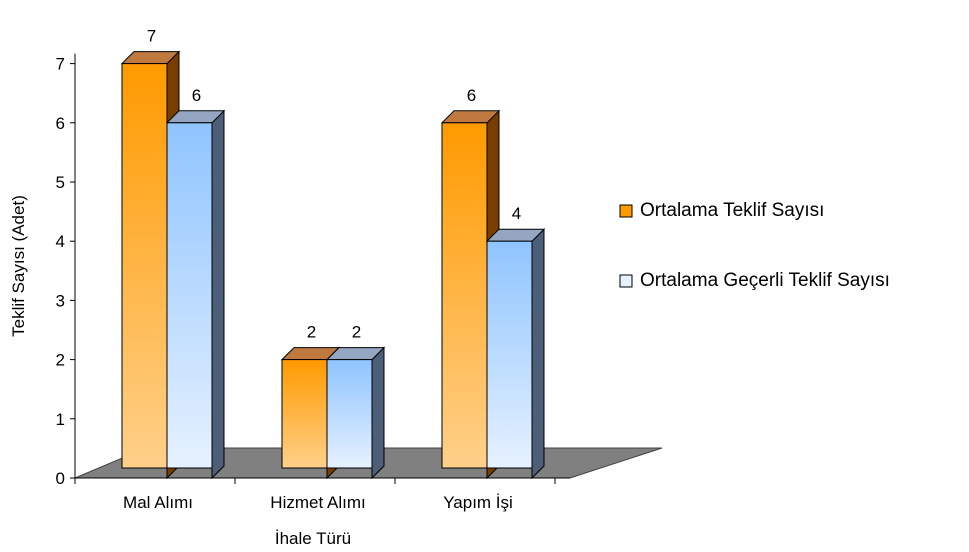  I want to click on data-label: 4, so click(516, 213).